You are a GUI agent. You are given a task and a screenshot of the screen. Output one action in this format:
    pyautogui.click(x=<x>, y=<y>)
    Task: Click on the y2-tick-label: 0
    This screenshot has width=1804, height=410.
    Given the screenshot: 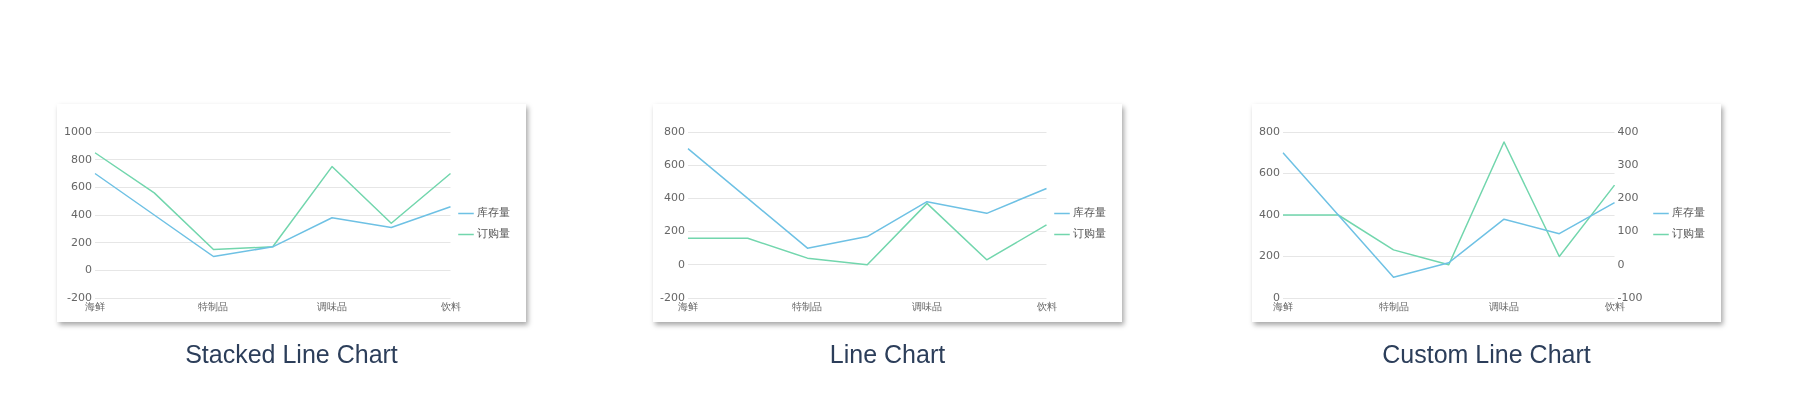 What is the action you would take?
    pyautogui.click(x=1621, y=264)
    